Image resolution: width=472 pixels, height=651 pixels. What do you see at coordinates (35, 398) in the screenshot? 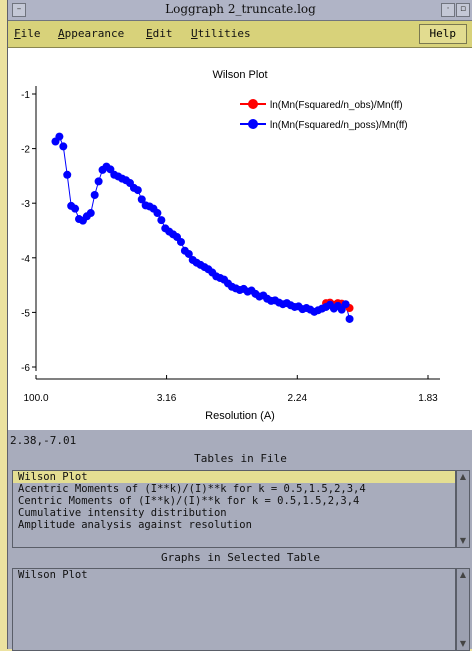
I see `x-tick-label: 100.0` at bounding box center [35, 398].